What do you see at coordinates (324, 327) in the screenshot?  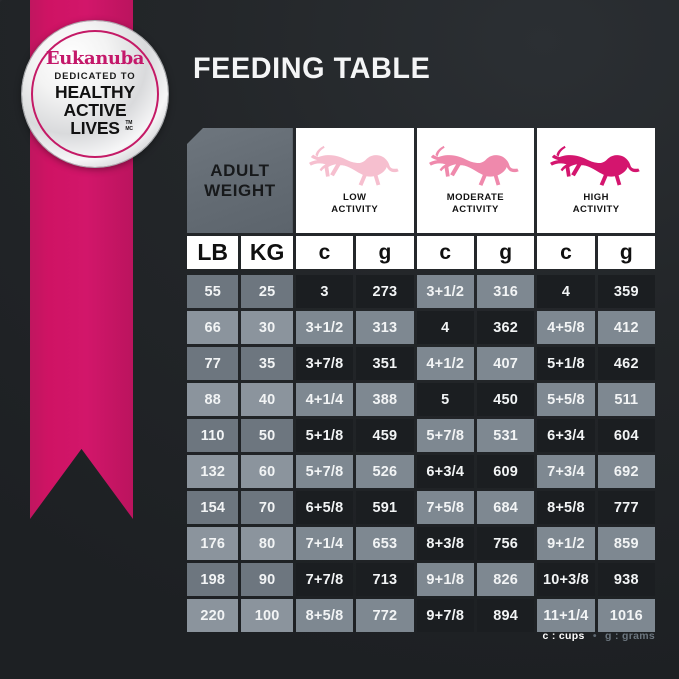 I see `cell-low-cups: 3+1/2` at bounding box center [324, 327].